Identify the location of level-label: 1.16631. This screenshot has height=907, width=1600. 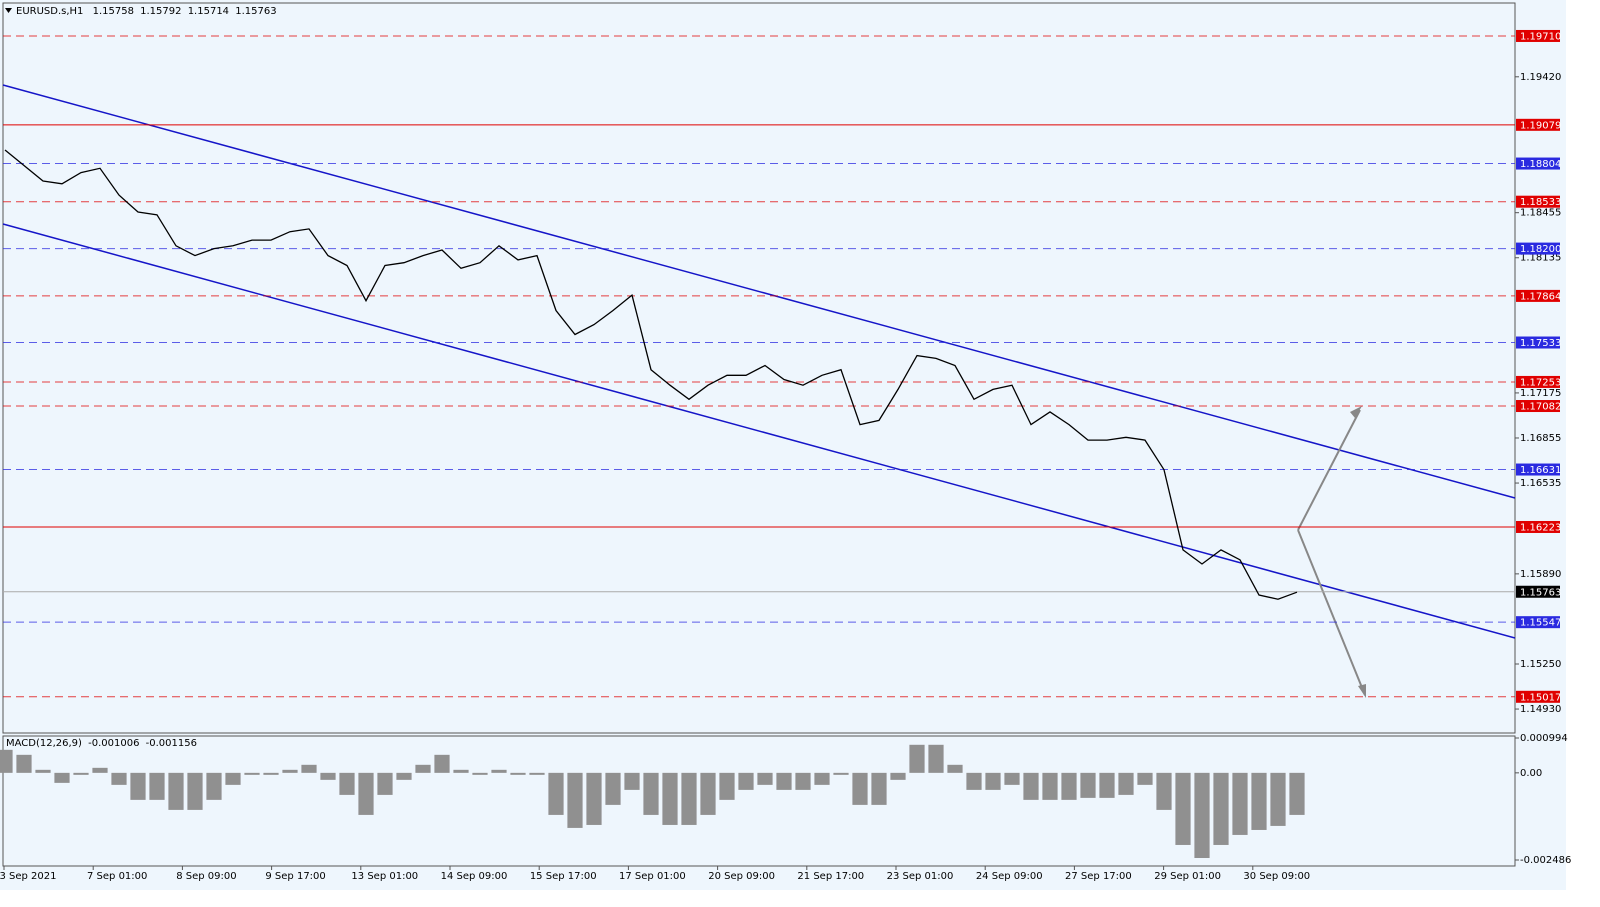
(1540, 470).